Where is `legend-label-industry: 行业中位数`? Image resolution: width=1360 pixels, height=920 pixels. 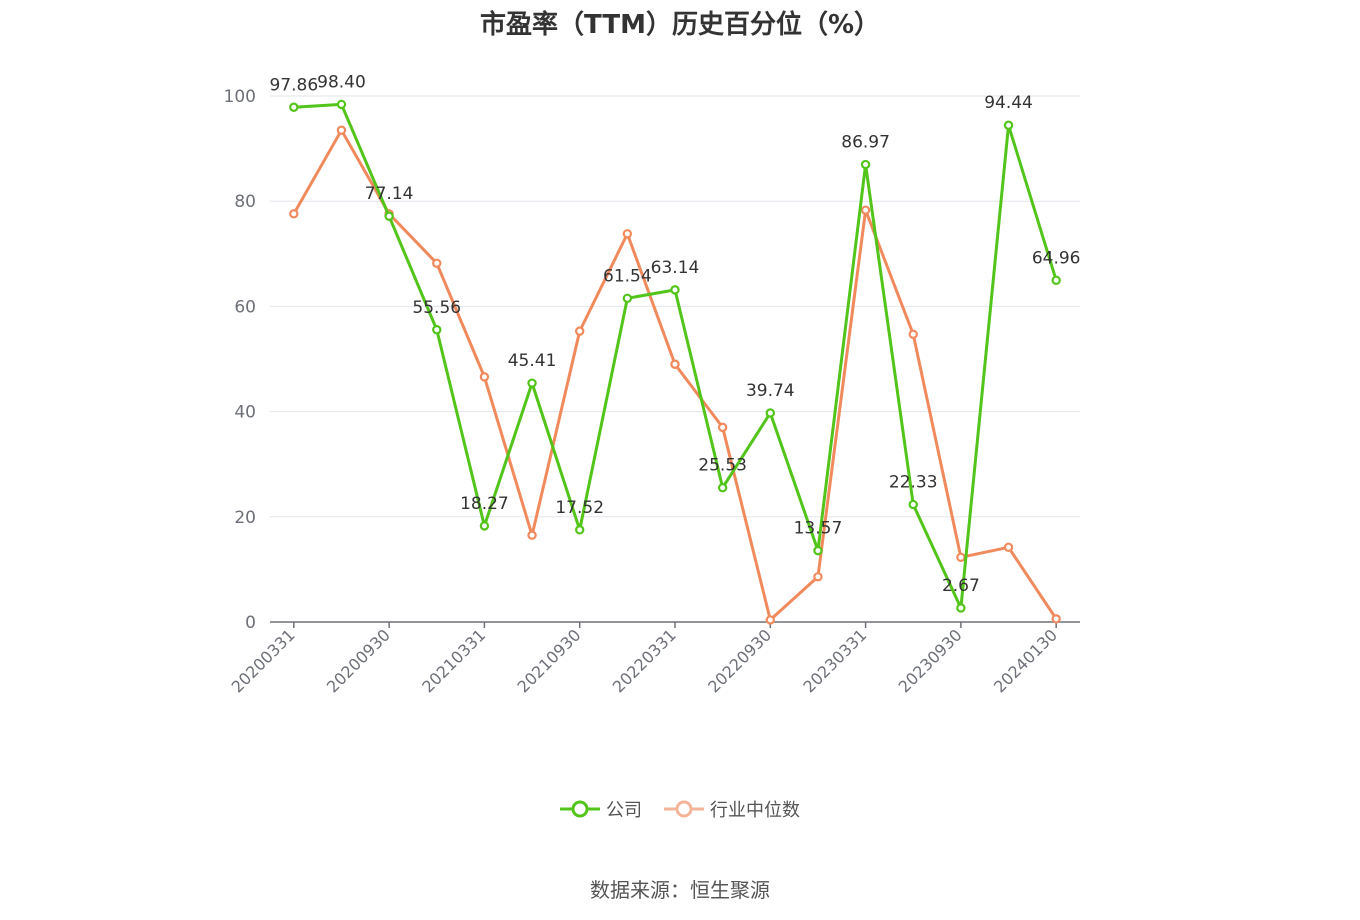
legend-label-industry: 行业中位数 is located at coordinates (755, 810).